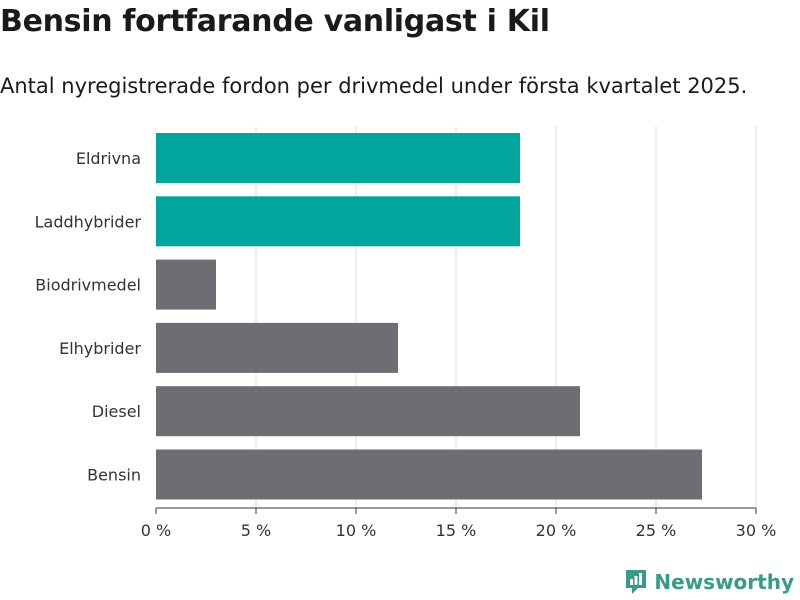  I want to click on x-tick-label: 15 %, so click(456, 530).